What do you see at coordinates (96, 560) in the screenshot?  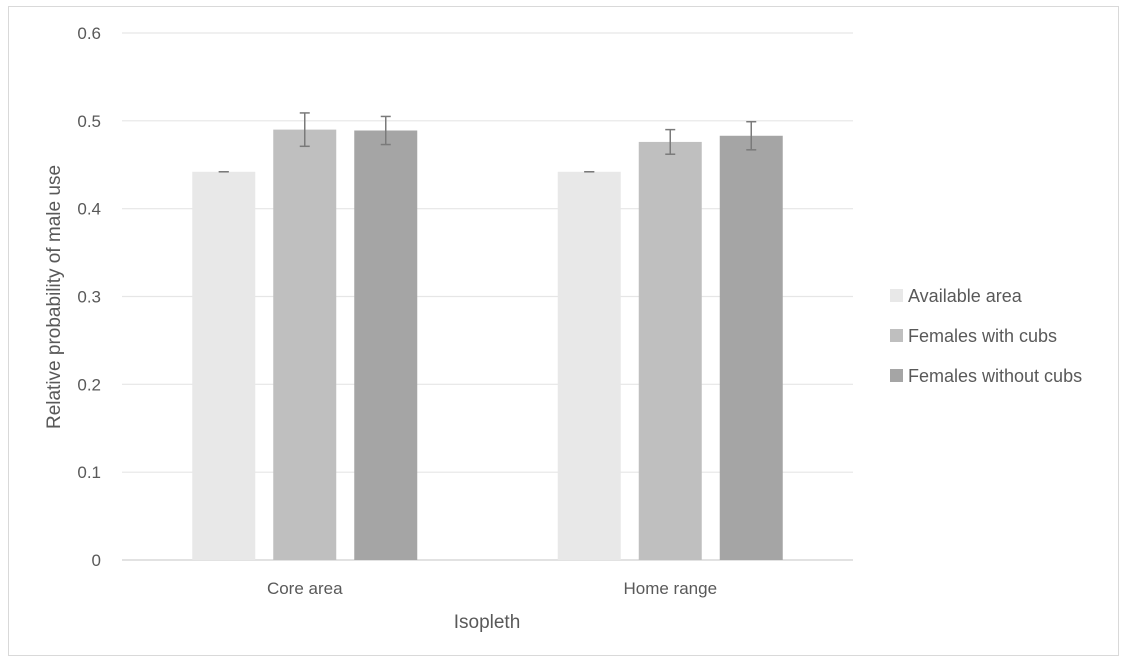 I see `y-tick-label: 0` at bounding box center [96, 560].